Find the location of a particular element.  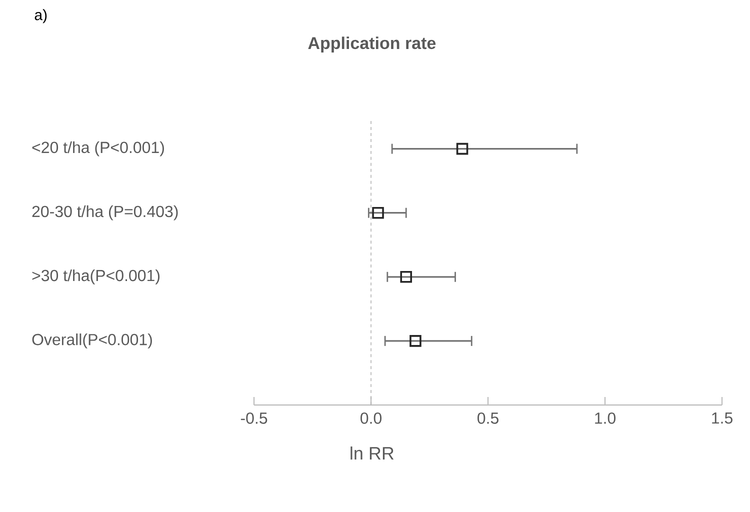

x-axis-title: ln RR is located at coordinates (372, 453).